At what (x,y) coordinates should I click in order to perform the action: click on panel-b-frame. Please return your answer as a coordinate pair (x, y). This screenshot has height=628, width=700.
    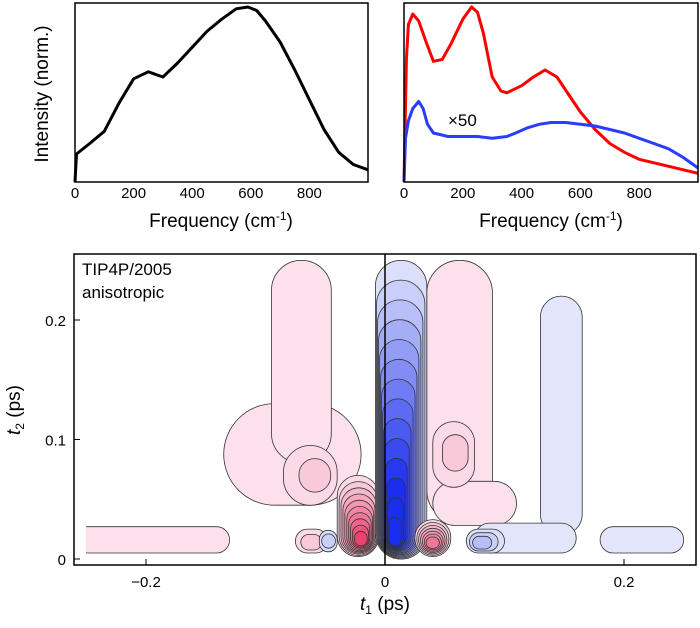
    Looking at the image, I should click on (551, 92).